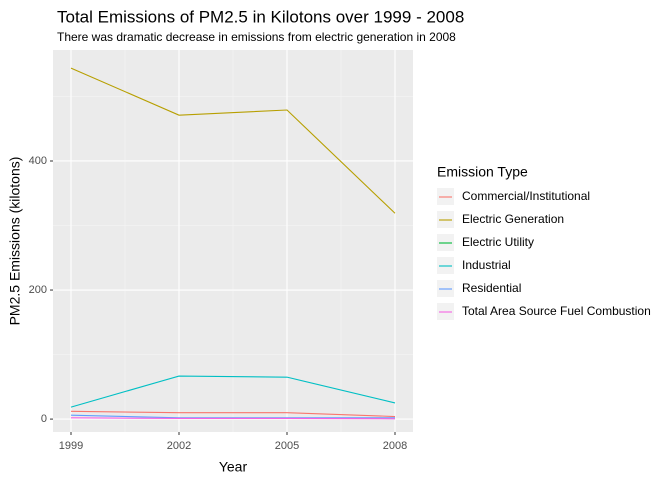  Describe the element at coordinates (38, 290) in the screenshot. I see `y-tick-label: 200` at that location.